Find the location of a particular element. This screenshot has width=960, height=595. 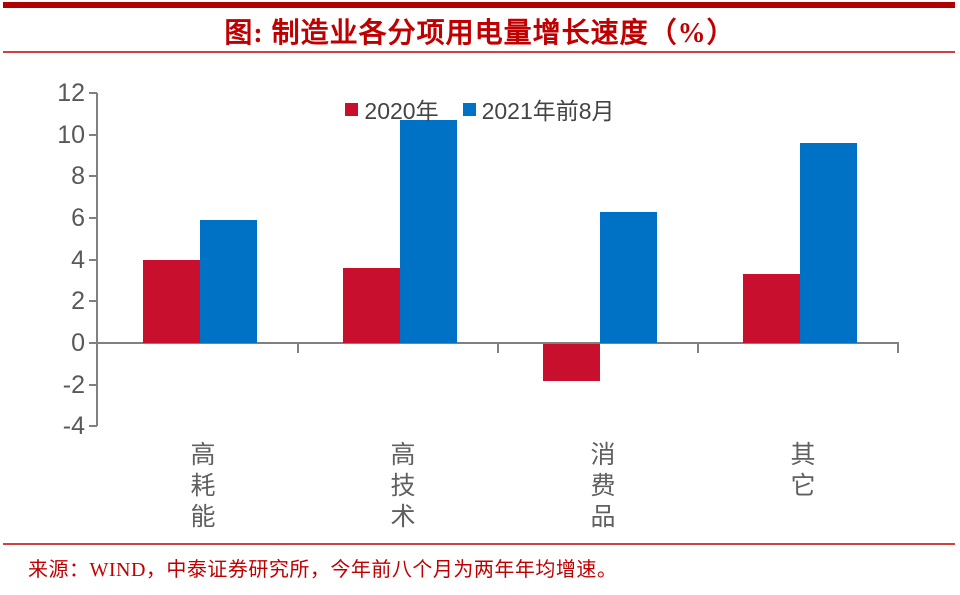

y-axis-tick-label: -4 is located at coordinates (73, 426).